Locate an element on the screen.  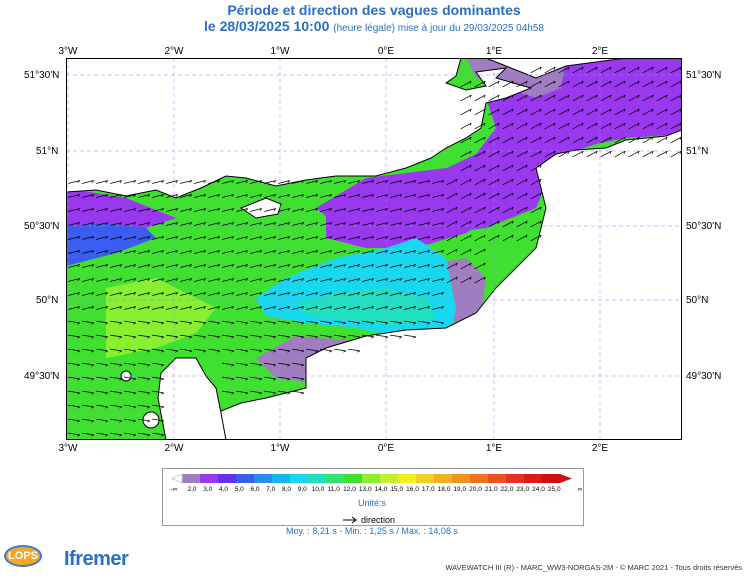
lat-label-right: 51°30'N is located at coordinates (704, 75).